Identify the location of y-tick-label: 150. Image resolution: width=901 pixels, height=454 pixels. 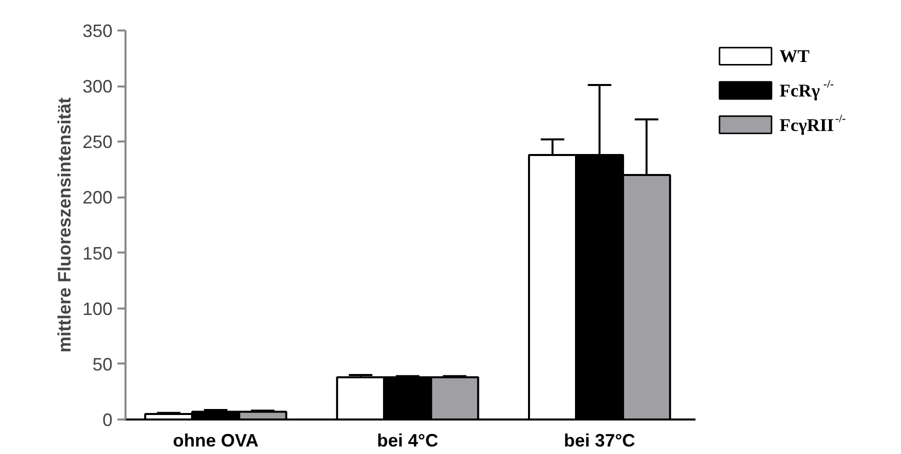
(97, 253).